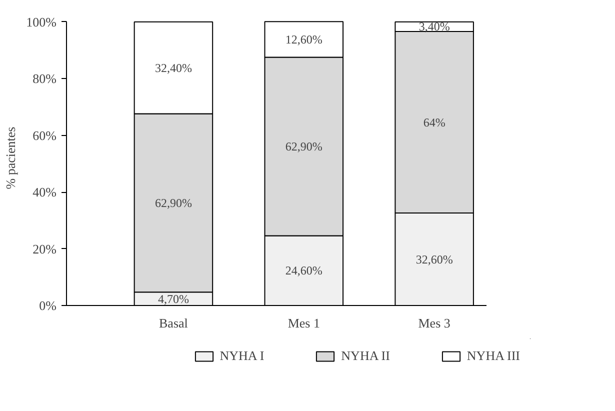  What do you see at coordinates (44, 192) in the screenshot?
I see `y-tick-label: 40%` at bounding box center [44, 192].